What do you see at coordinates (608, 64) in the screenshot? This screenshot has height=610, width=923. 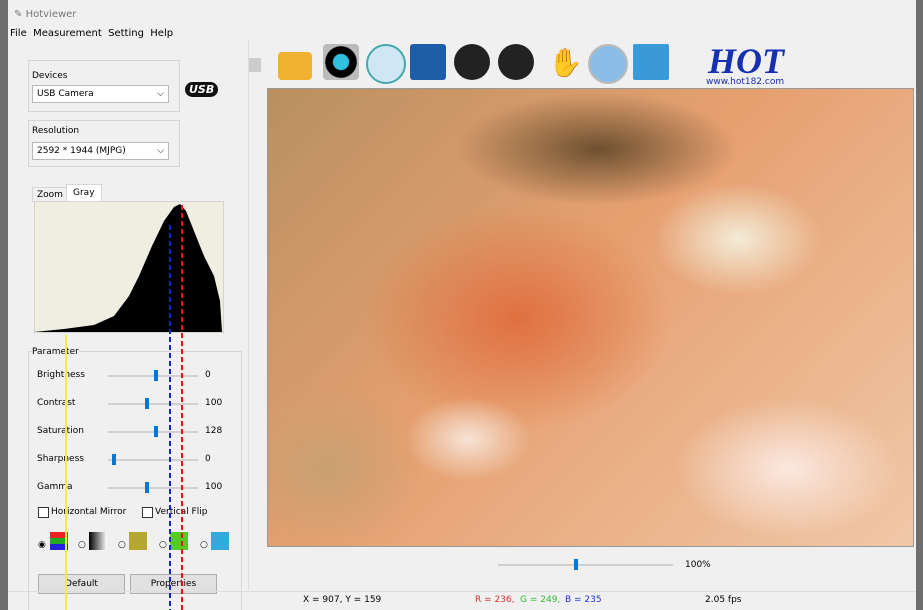 I see `zoom-icon` at bounding box center [608, 64].